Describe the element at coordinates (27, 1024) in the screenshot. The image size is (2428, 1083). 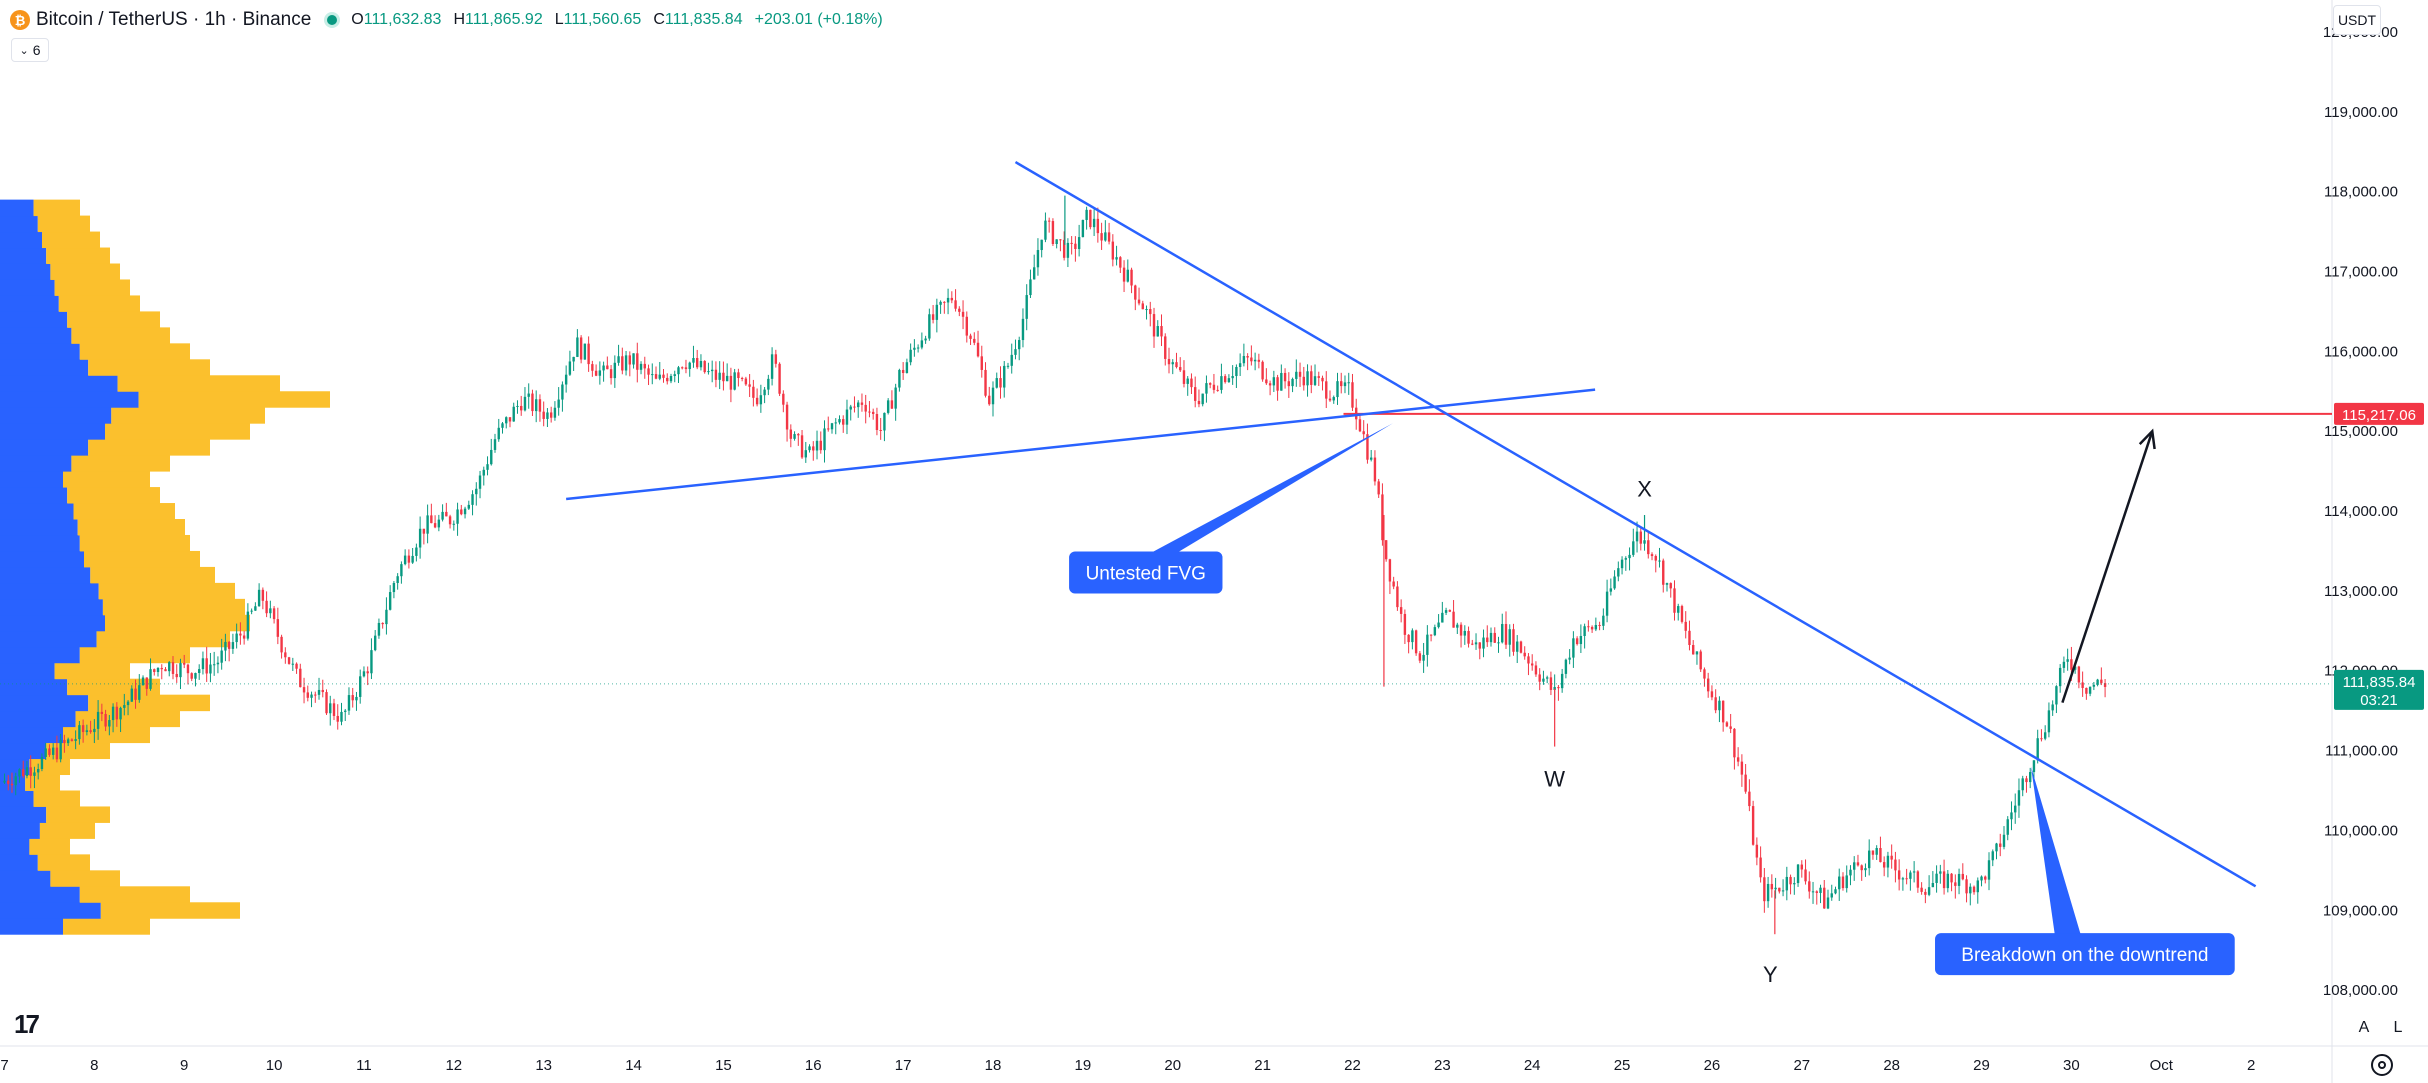
I see `tradingview-logo-icon: 17` at that location.